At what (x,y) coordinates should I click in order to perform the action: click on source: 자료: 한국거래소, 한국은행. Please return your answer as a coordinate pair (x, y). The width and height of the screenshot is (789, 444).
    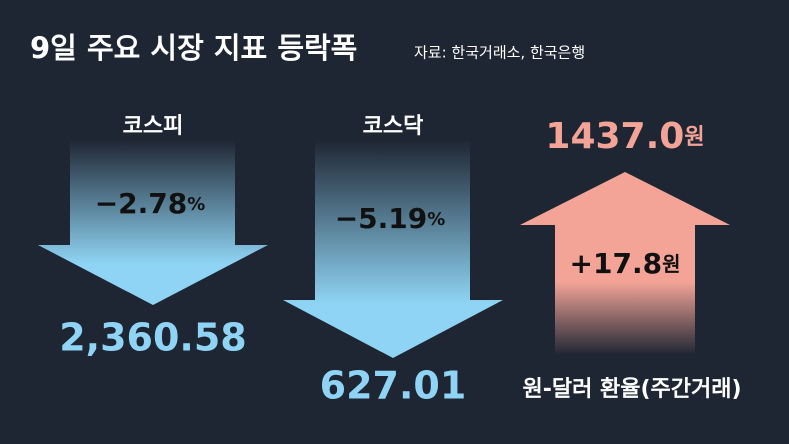
    Looking at the image, I should click on (499, 53).